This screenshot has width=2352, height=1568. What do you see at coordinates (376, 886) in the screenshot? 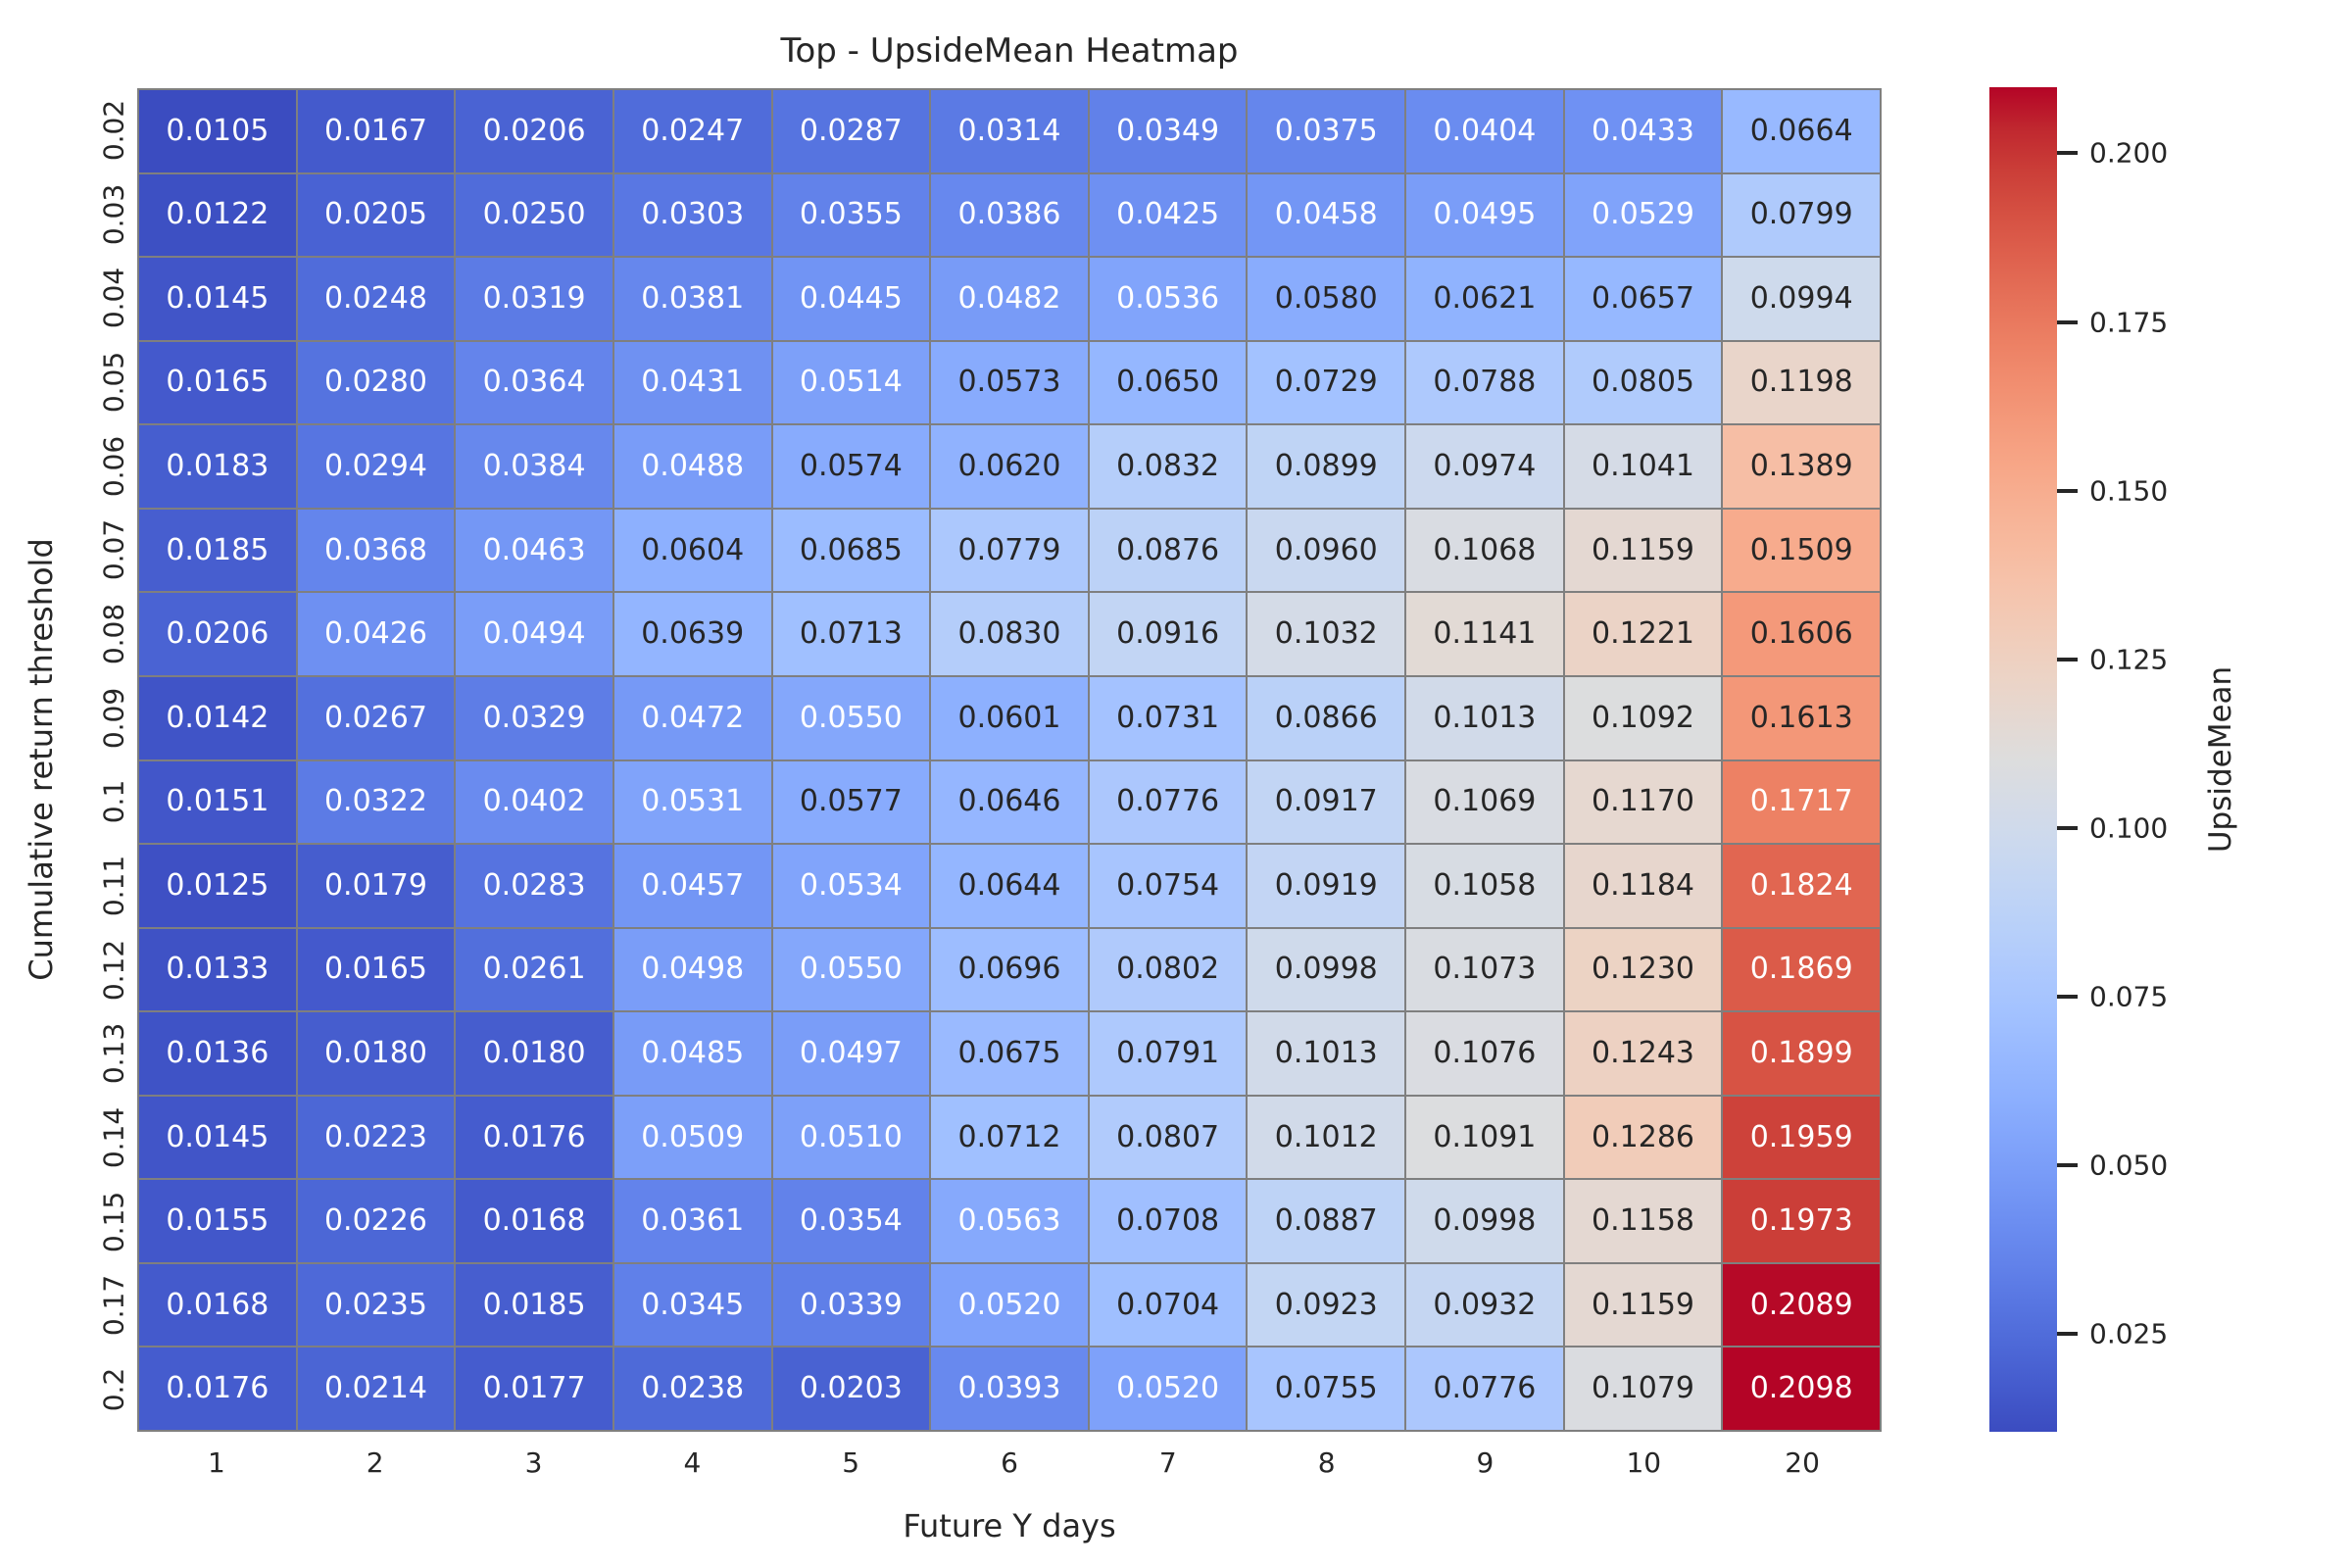
I see `heatmap-cell: 0.0179` at bounding box center [376, 886].